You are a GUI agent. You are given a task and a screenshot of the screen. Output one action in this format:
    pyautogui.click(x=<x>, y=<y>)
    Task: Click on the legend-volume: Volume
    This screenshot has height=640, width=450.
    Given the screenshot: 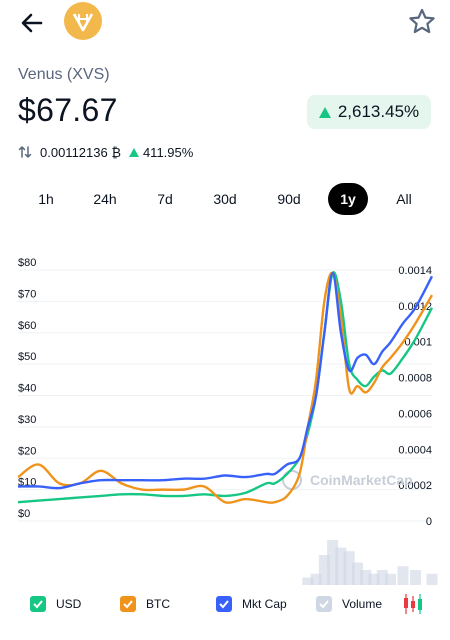 What is the action you would take?
    pyautogui.click(x=349, y=604)
    